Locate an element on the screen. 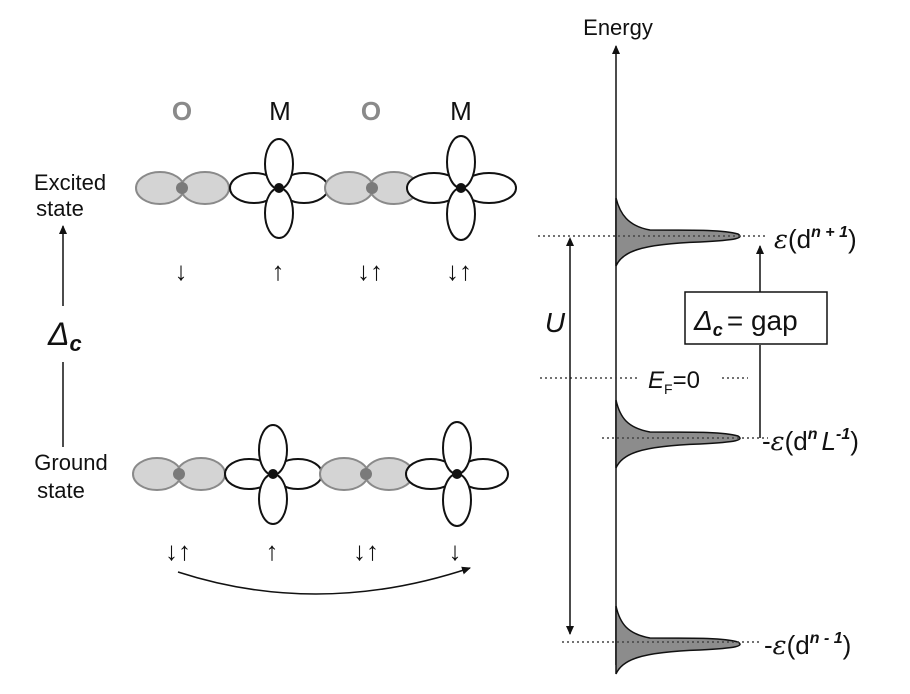  gap-box-text: Δc = gap is located at coordinates (745, 322).